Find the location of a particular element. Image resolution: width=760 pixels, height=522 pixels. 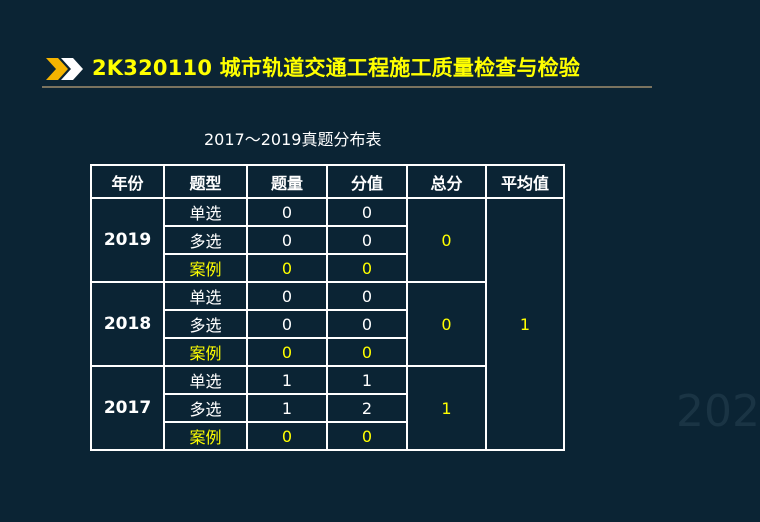

table-row: 2018 单选 0 0 0 is located at coordinates (327, 324).